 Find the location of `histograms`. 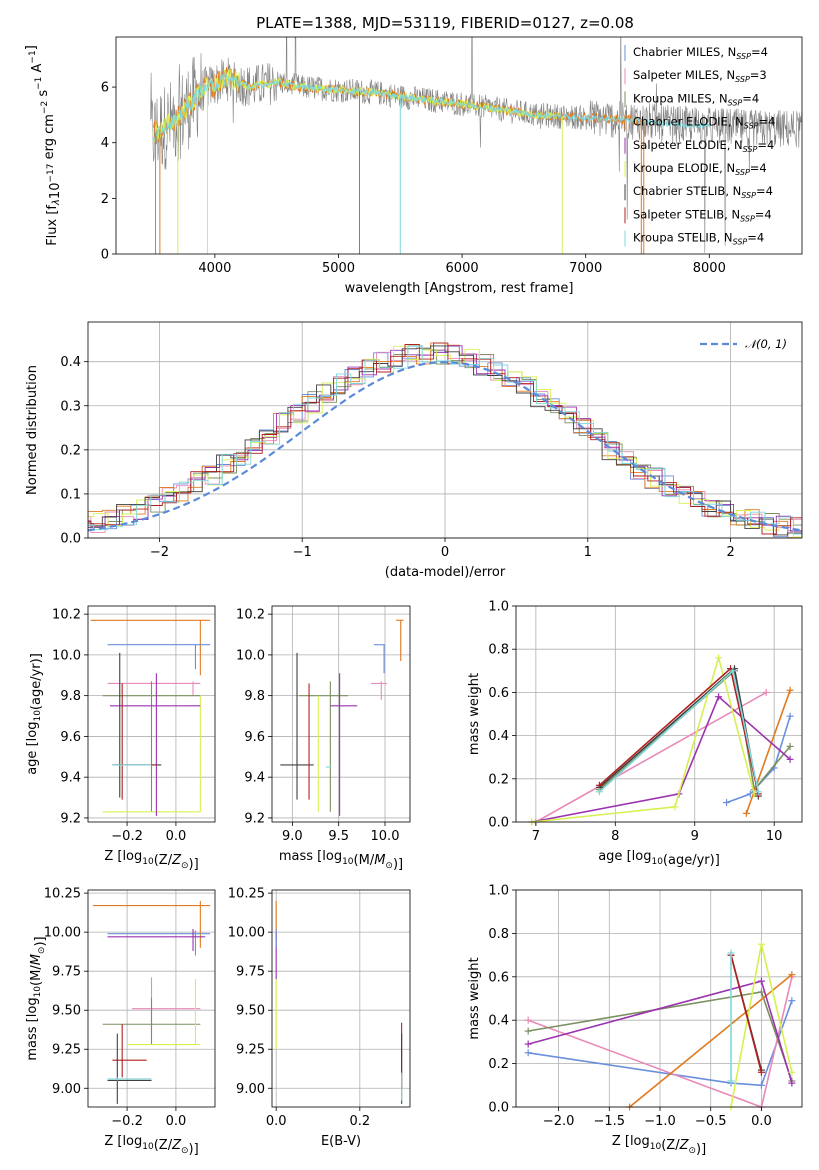

histograms is located at coordinates (445, 440).